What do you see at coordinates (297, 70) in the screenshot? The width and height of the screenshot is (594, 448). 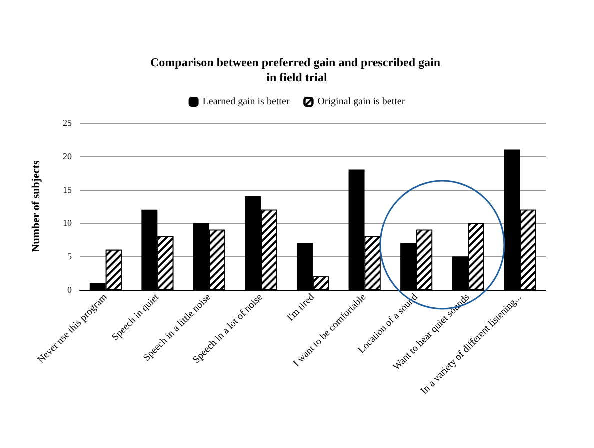 I see `chart-title: Comparison between preferred gain and prescribed gain in field trial` at bounding box center [297, 70].